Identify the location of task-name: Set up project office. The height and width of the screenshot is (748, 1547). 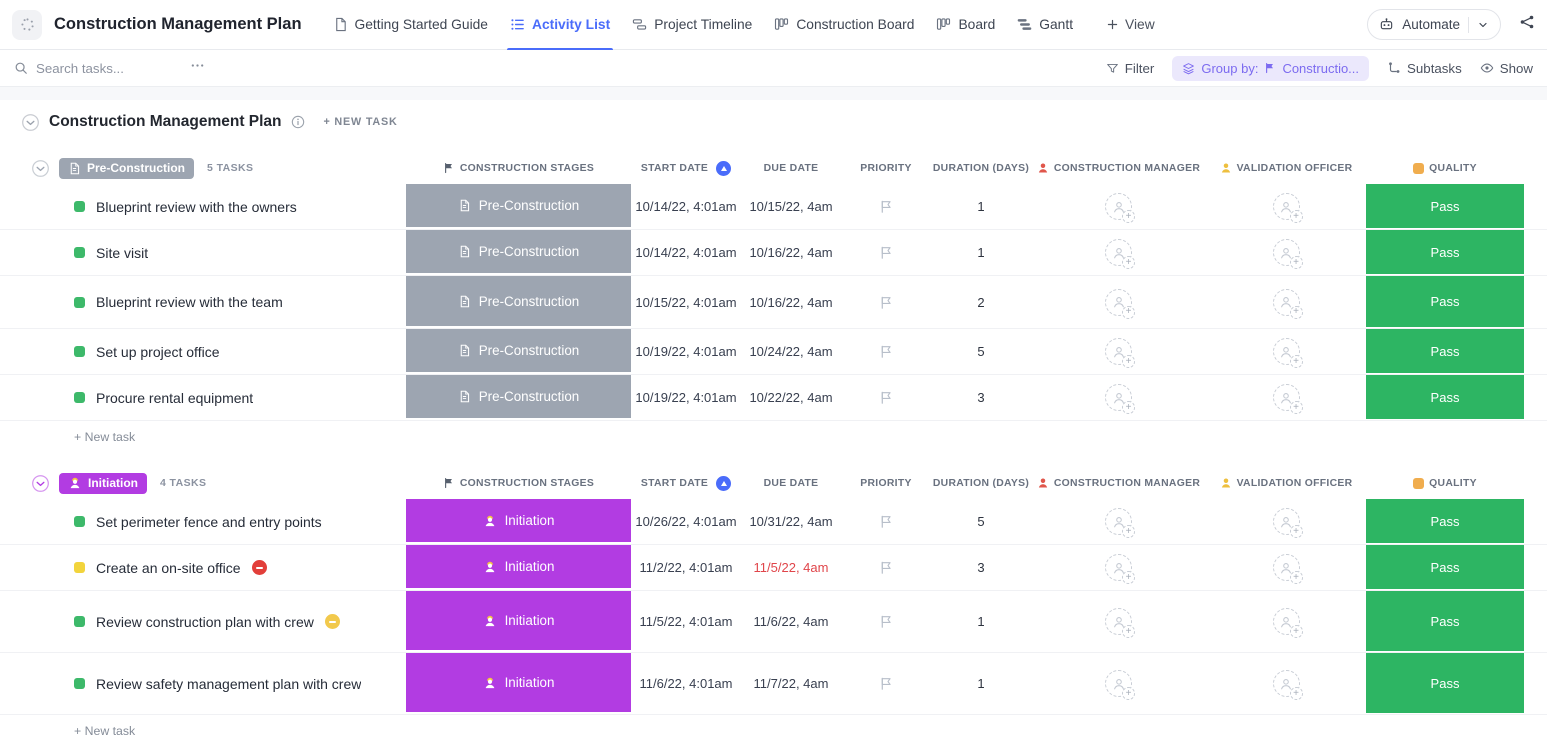
(158, 351).